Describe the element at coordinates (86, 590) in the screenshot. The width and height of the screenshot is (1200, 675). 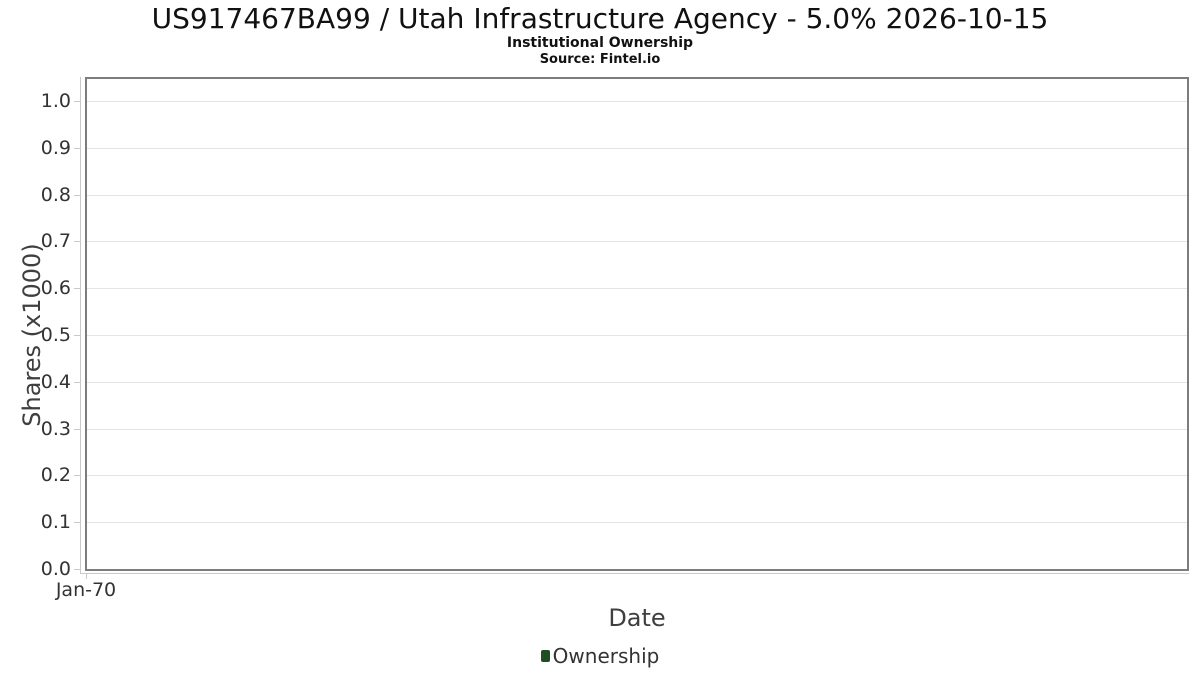
I see `x-tick-label: Jan-70` at that location.